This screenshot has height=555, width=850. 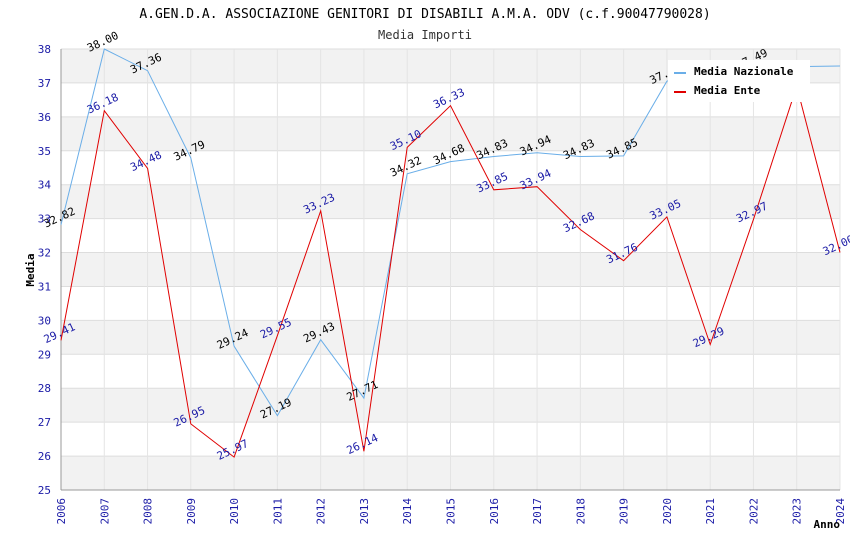 What do you see at coordinates (44, 117) in the screenshot?
I see `y-tick-label: 36` at bounding box center [44, 117].